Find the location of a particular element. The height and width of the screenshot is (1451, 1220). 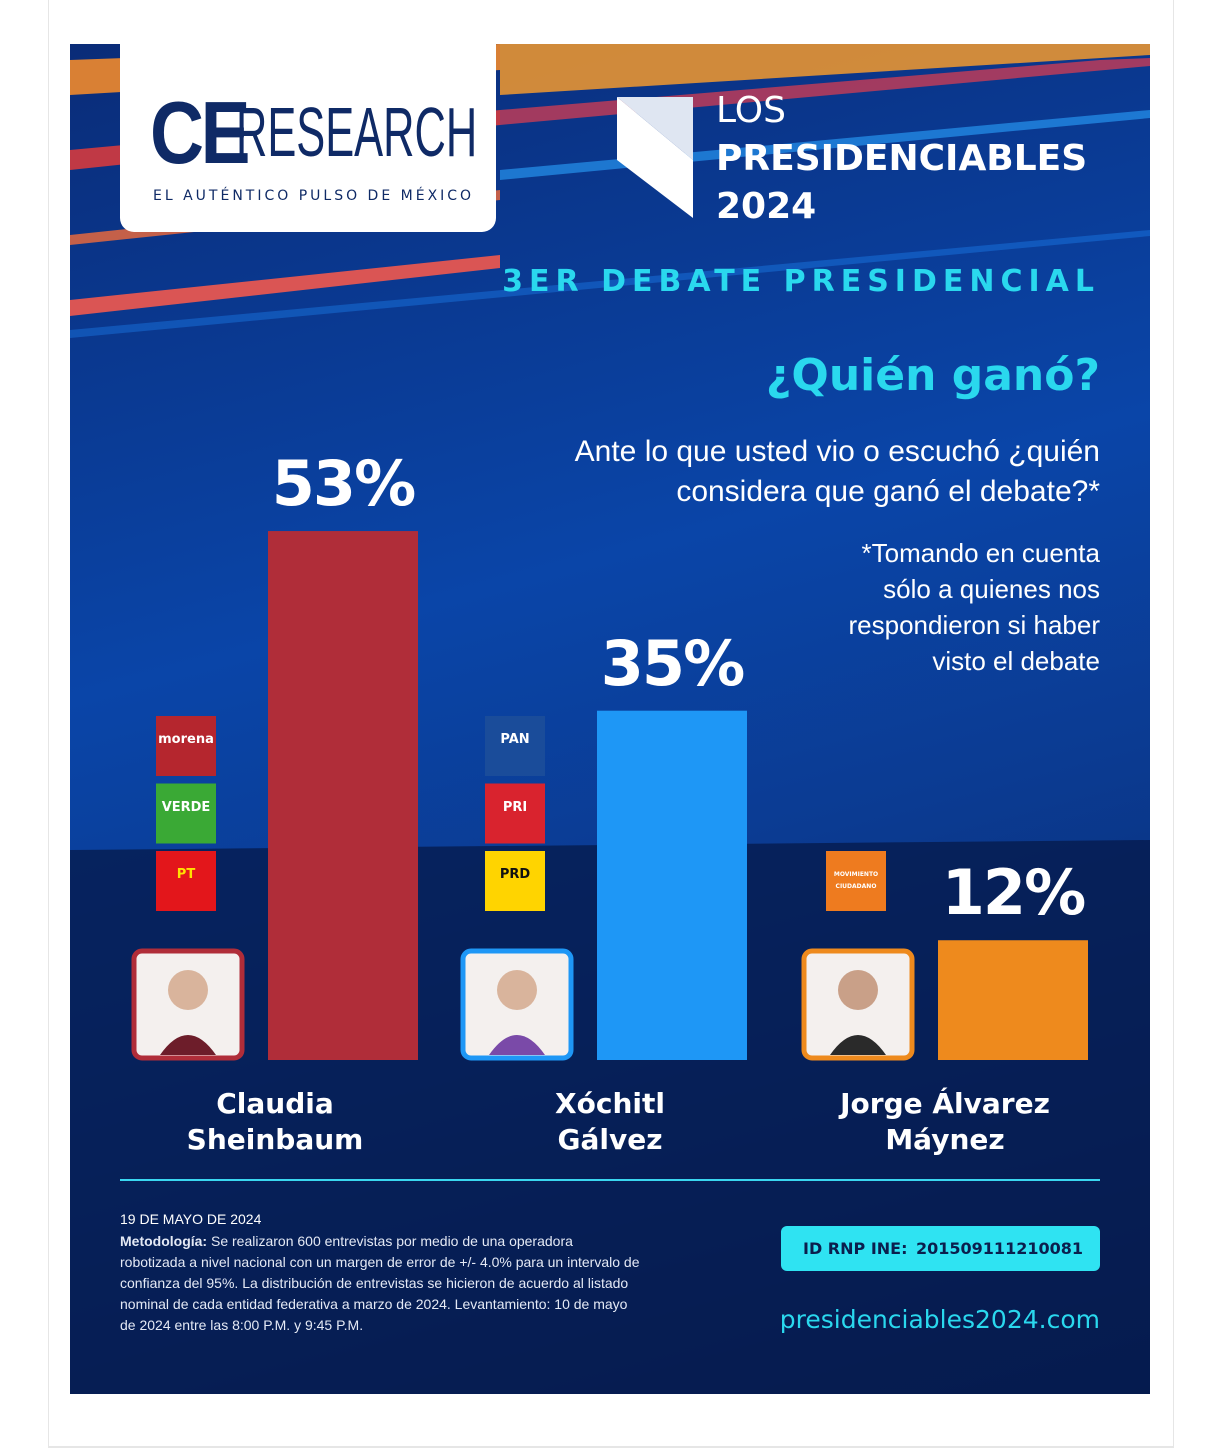

brand-box is located at coordinates (308, 131).